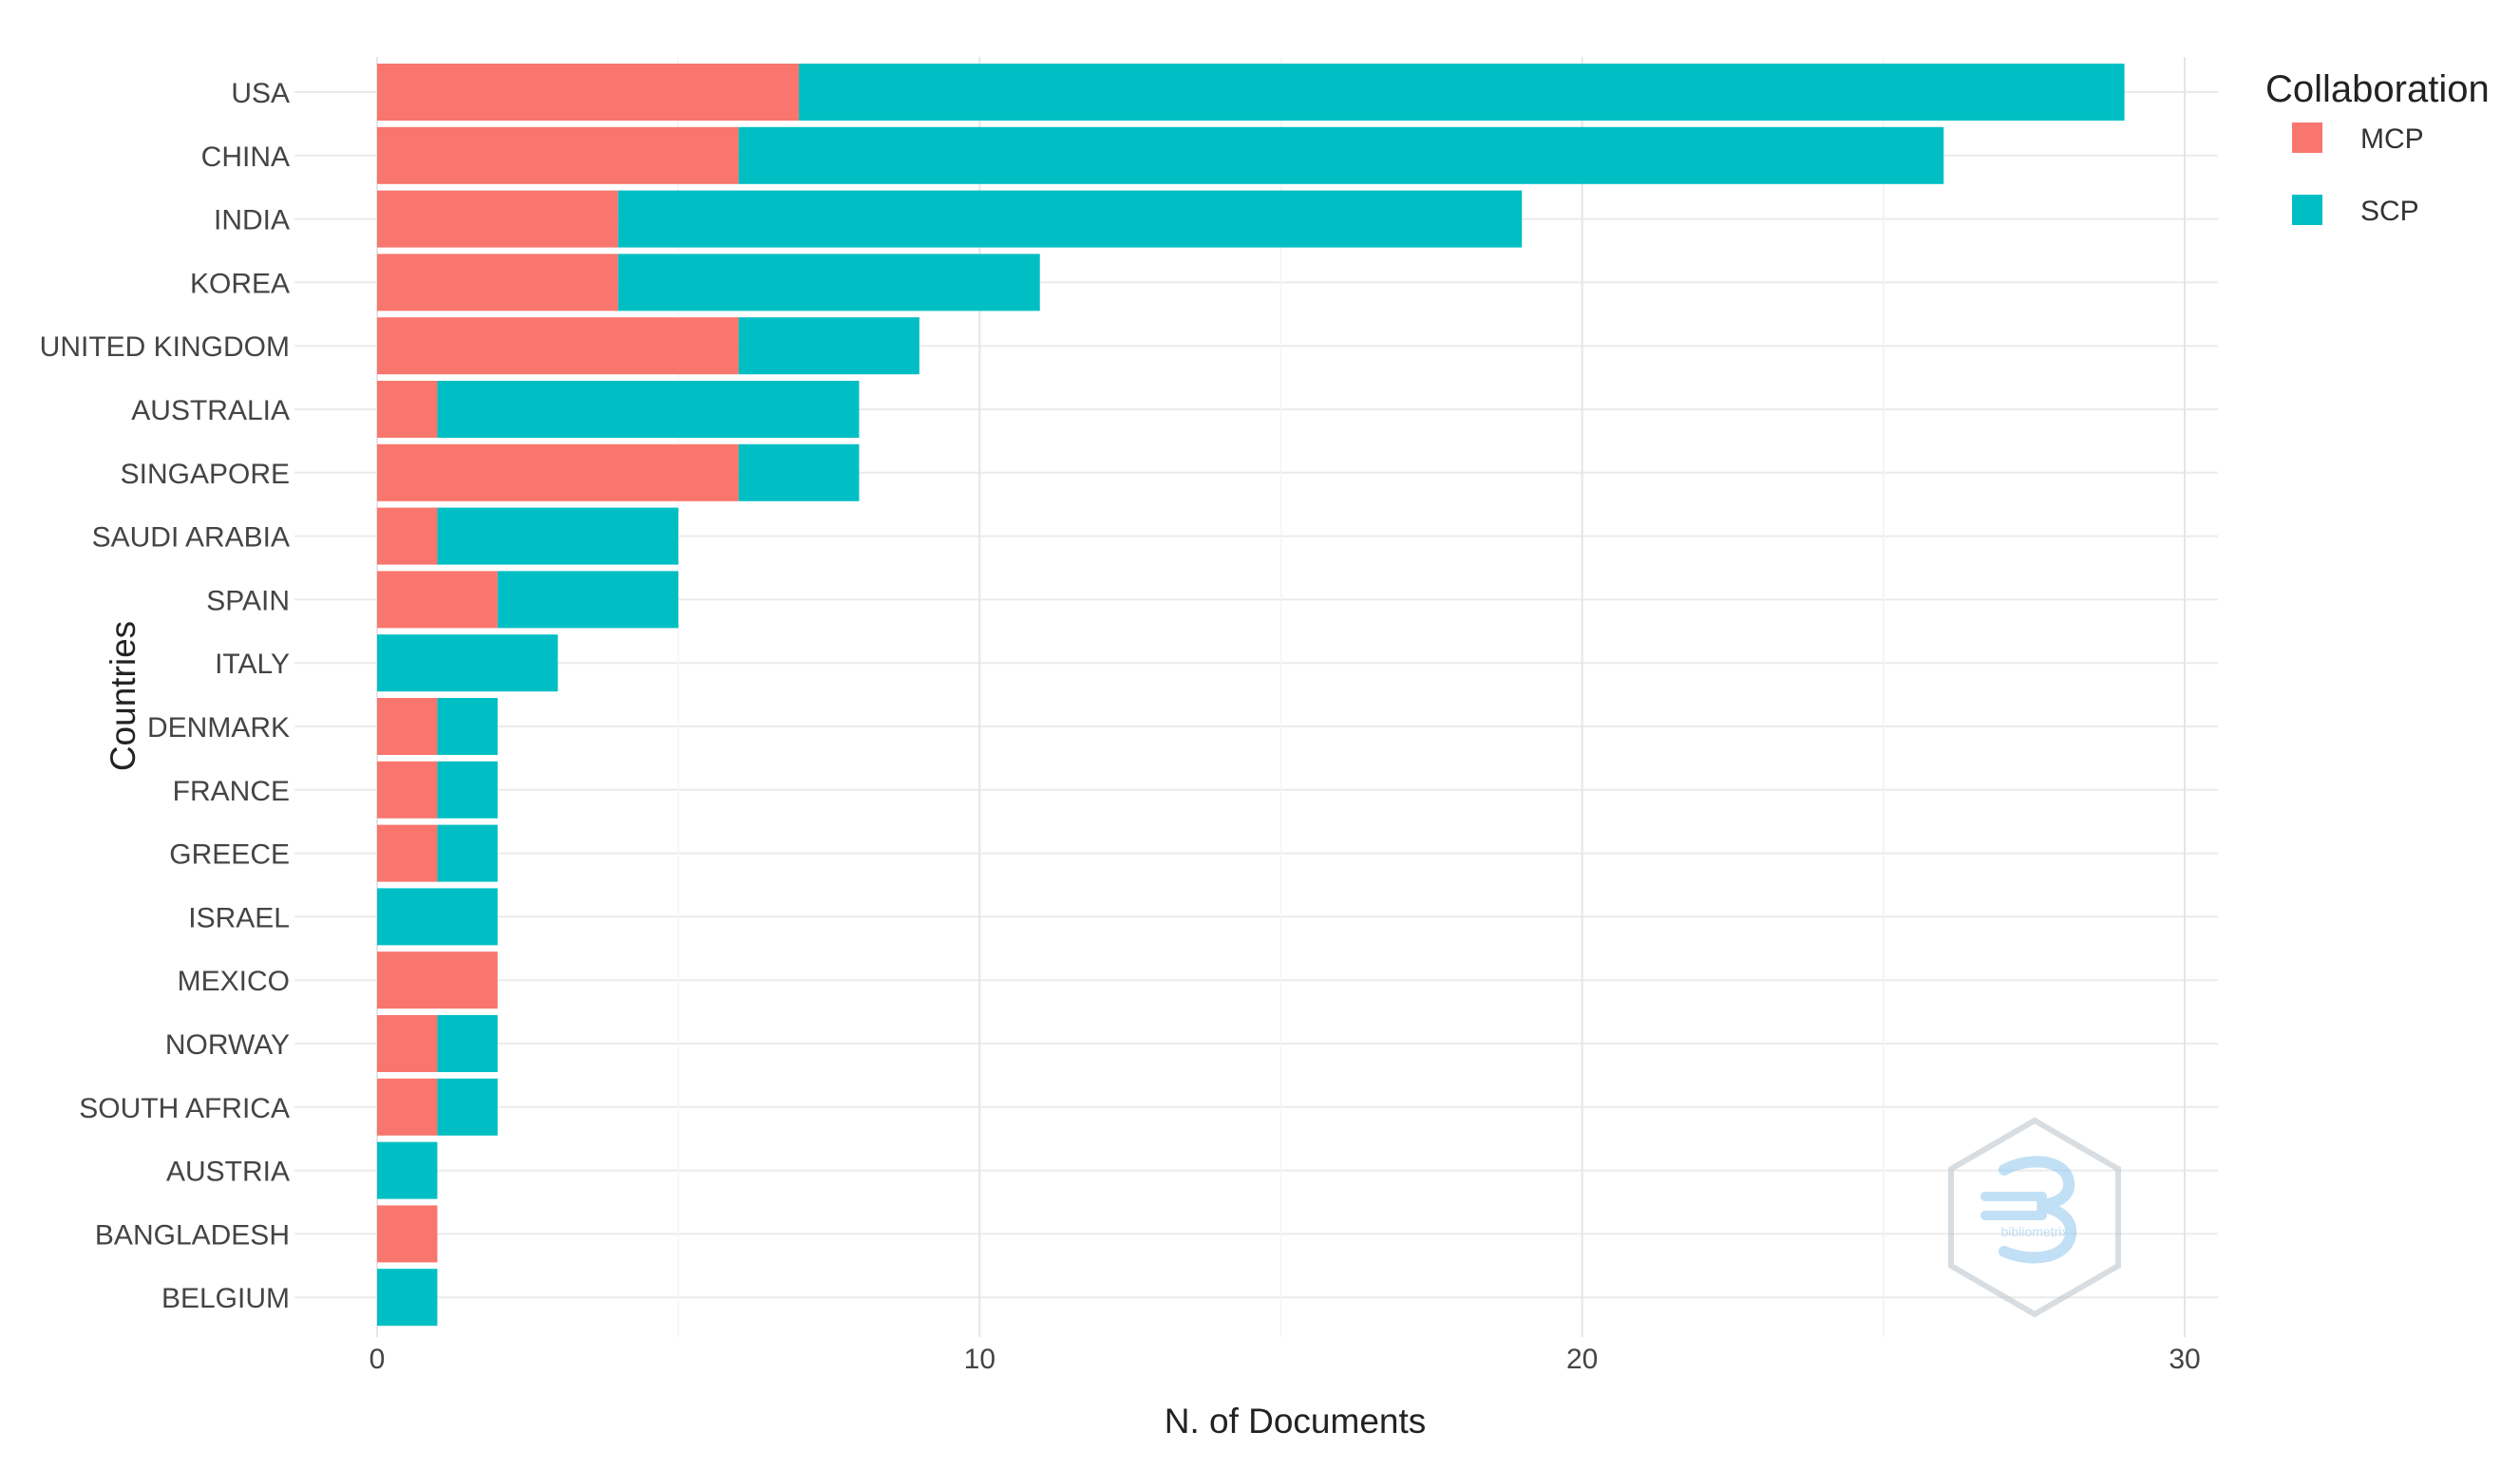 This screenshot has height=1469, width=2520. I want to click on y-tick-label: SOUTH AFRICA, so click(184, 1109).